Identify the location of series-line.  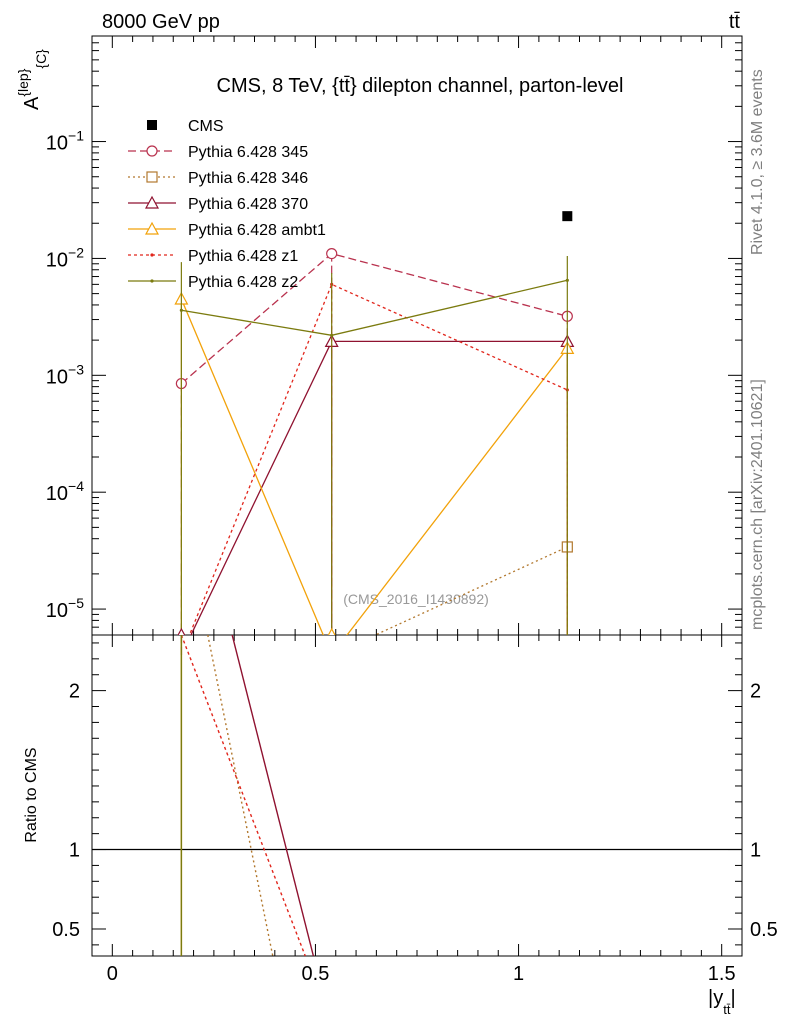
(379, 487).